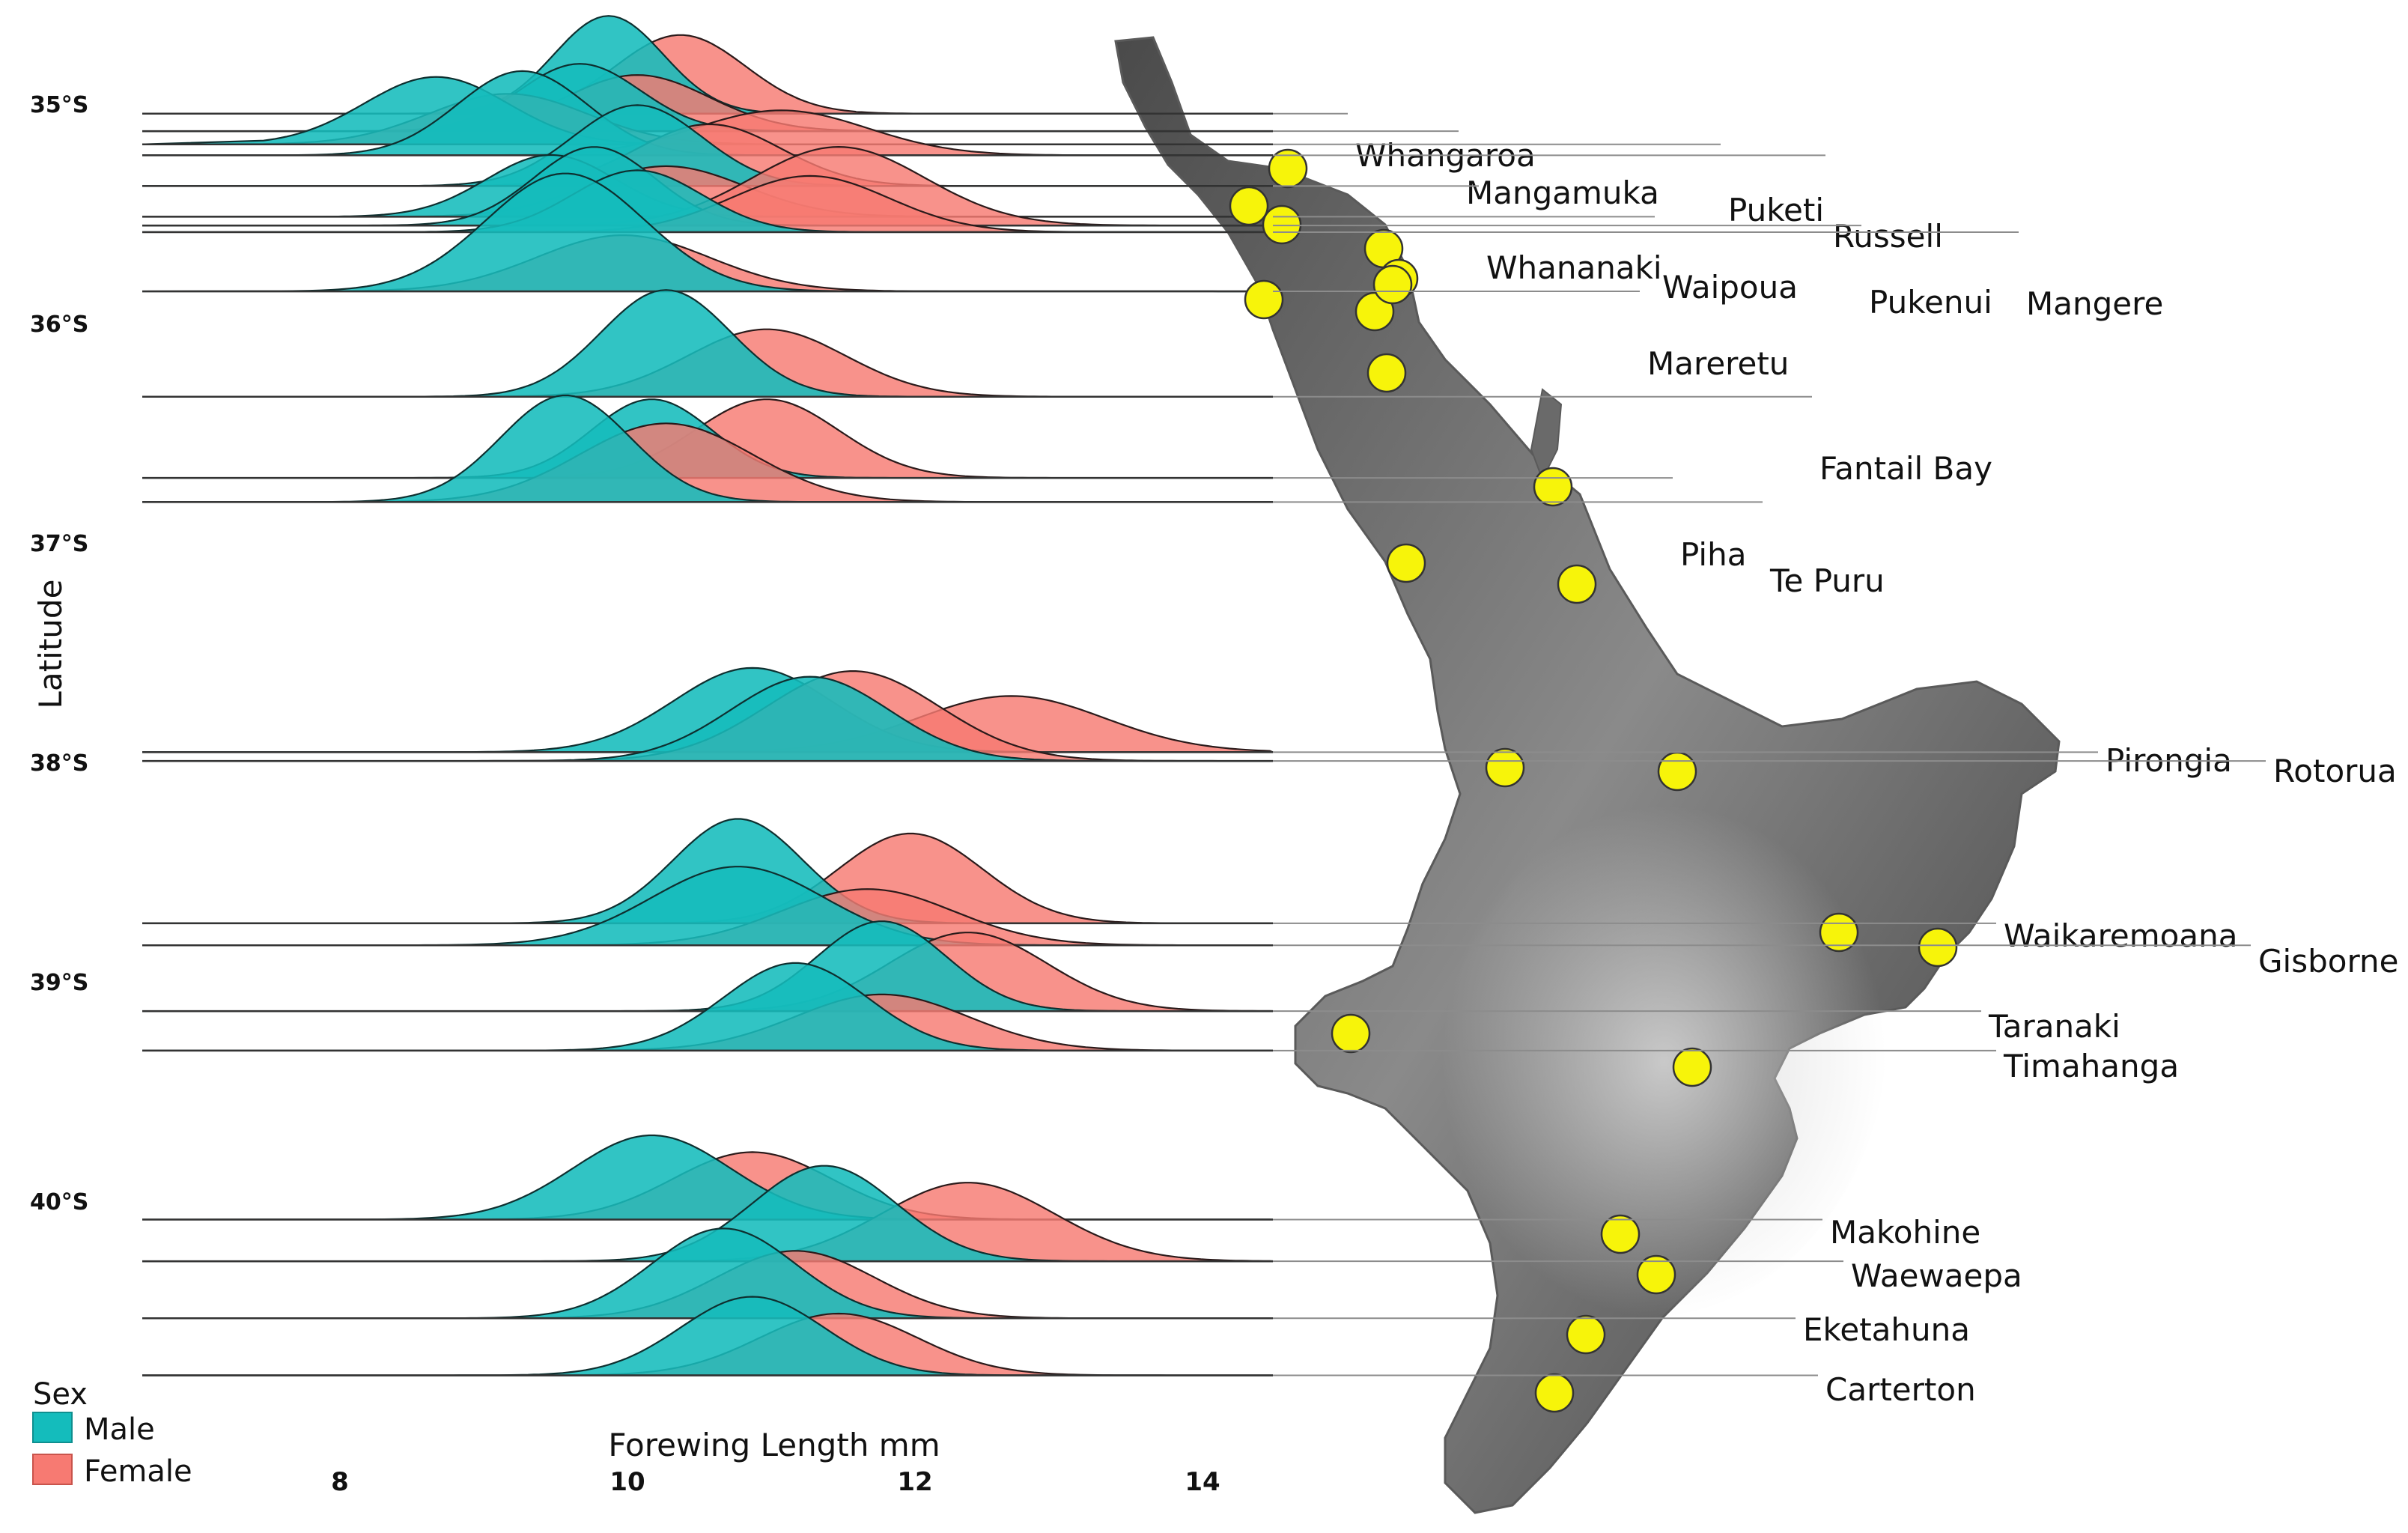  Describe the element at coordinates (340, 1482) in the screenshot. I see `x-tick-label: 8` at that location.